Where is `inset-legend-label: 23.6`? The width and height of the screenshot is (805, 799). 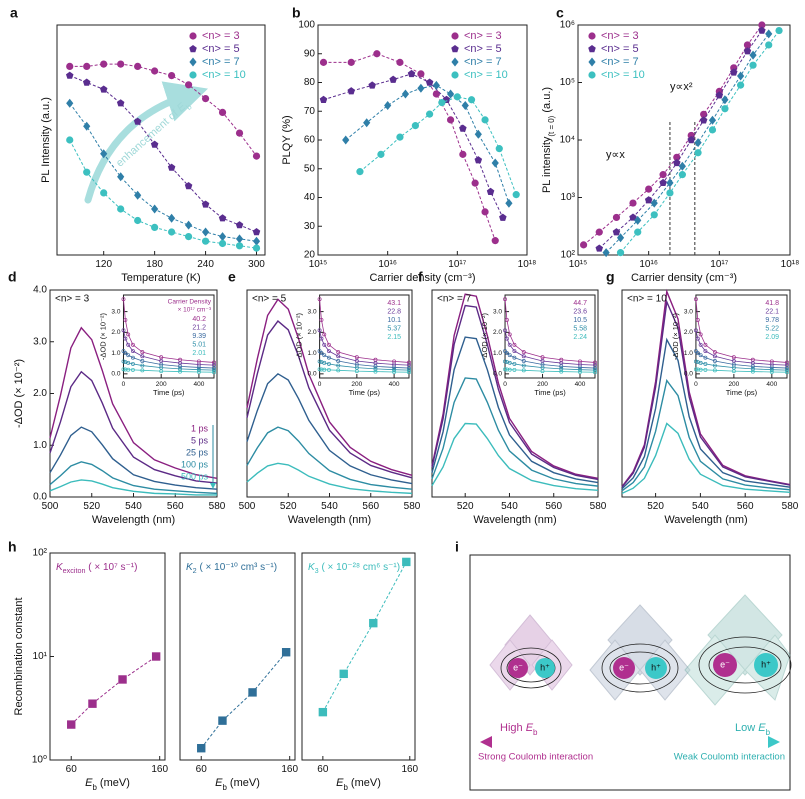 inset-legend-label: 23.6 is located at coordinates (580, 311).